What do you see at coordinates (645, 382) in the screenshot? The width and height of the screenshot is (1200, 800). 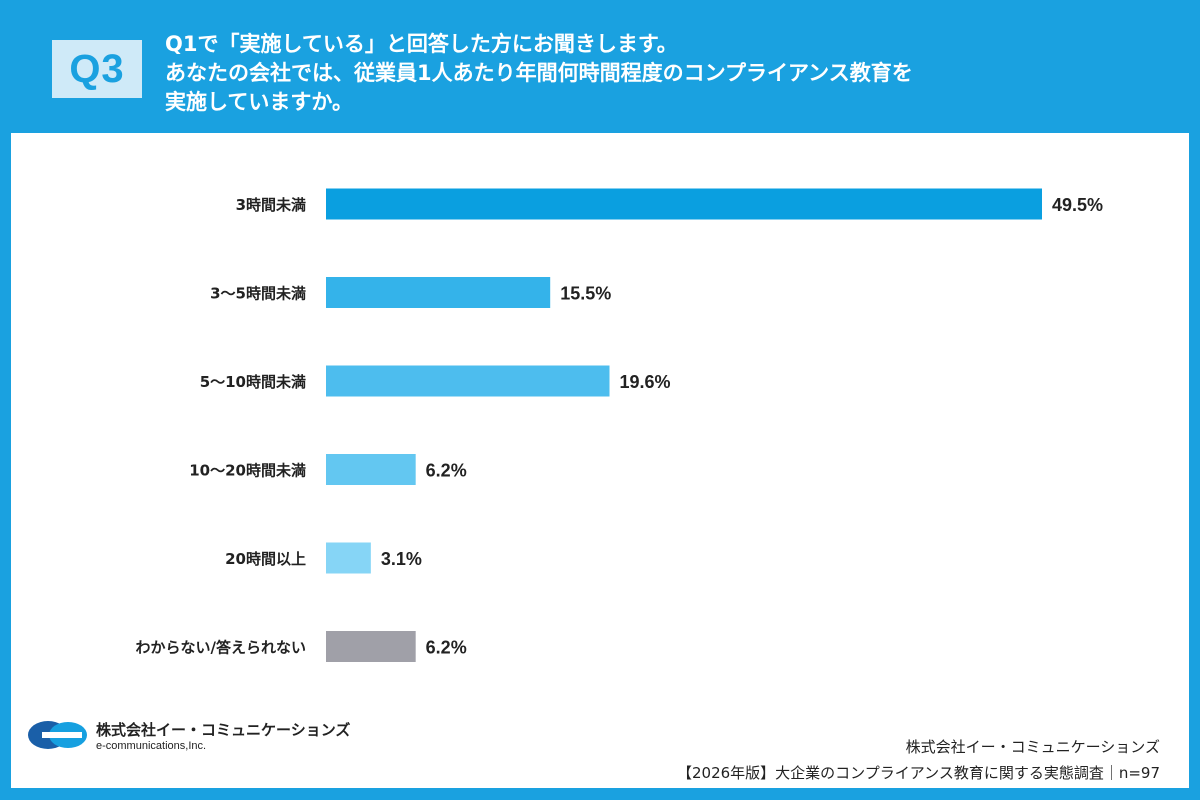 I see `value-label: 19.6%` at bounding box center [645, 382].